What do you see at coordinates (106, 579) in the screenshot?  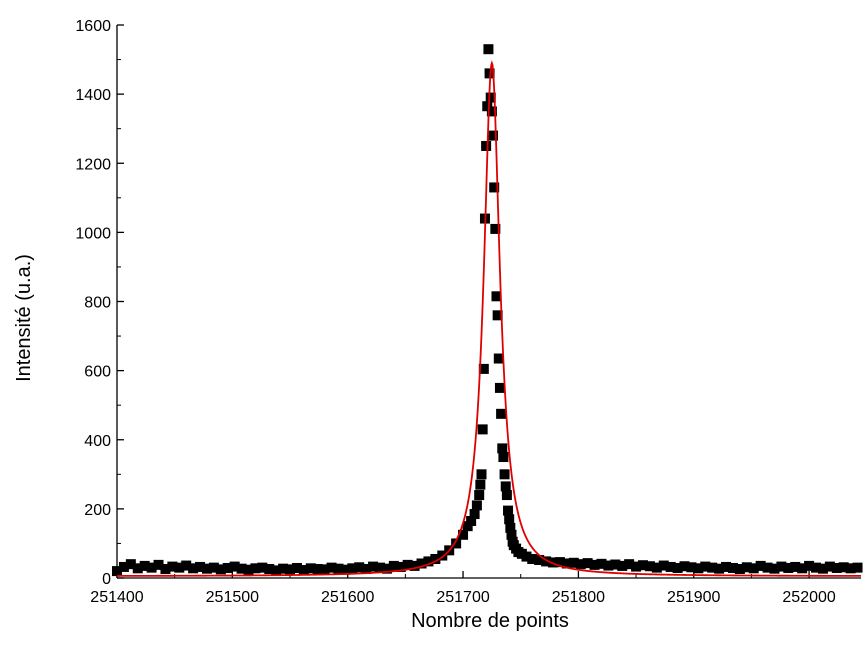 I see `y-tick-label: 0` at bounding box center [106, 579].